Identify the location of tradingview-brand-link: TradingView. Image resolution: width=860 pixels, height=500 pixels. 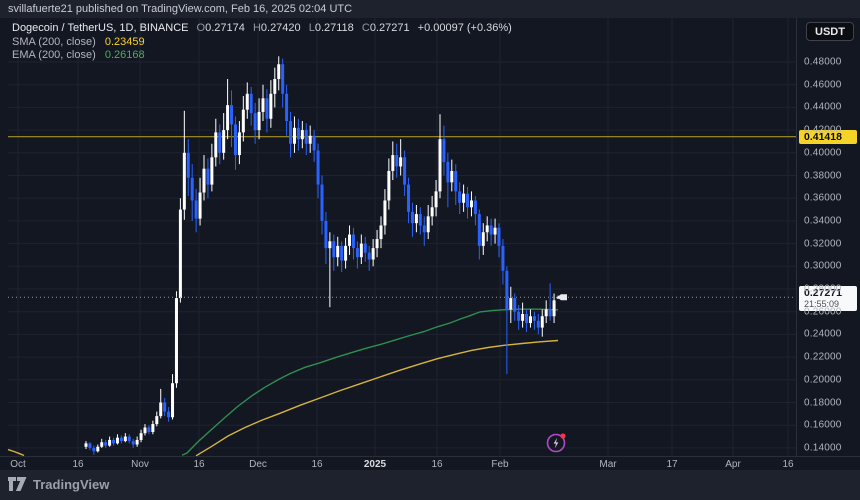
(58, 484).